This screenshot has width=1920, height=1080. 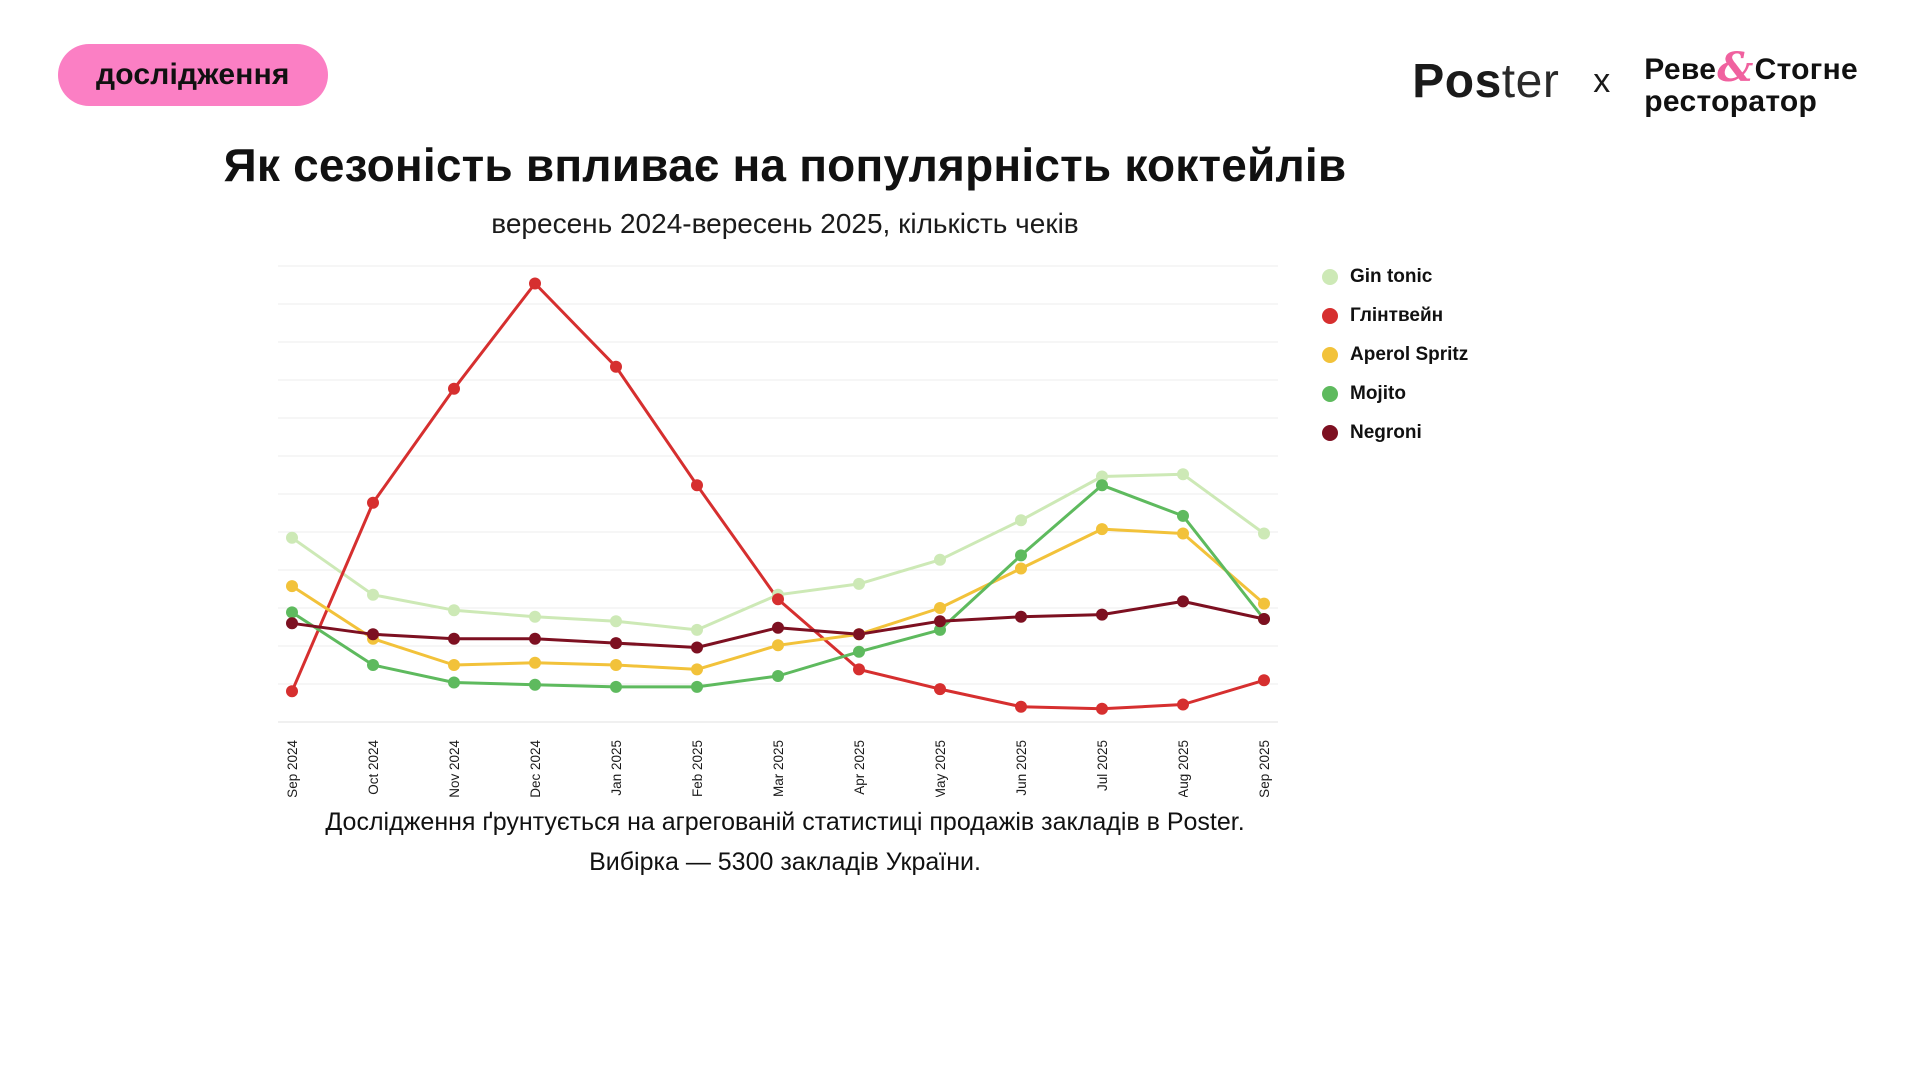 I want to click on svg-text: Sep 2025, so click(x=1264, y=768).